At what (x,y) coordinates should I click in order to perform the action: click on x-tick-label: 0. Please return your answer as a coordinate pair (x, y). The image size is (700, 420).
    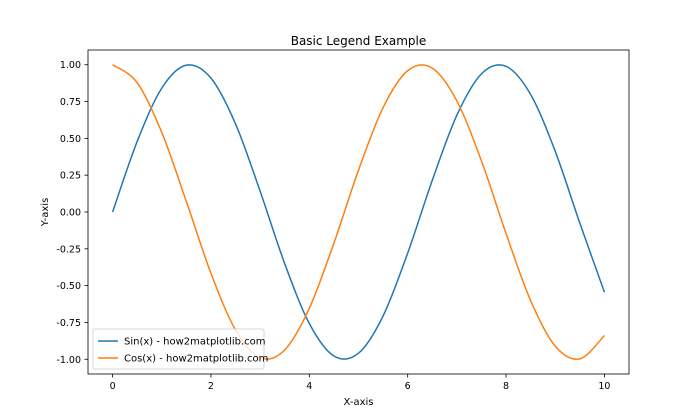
    Looking at the image, I should click on (113, 386).